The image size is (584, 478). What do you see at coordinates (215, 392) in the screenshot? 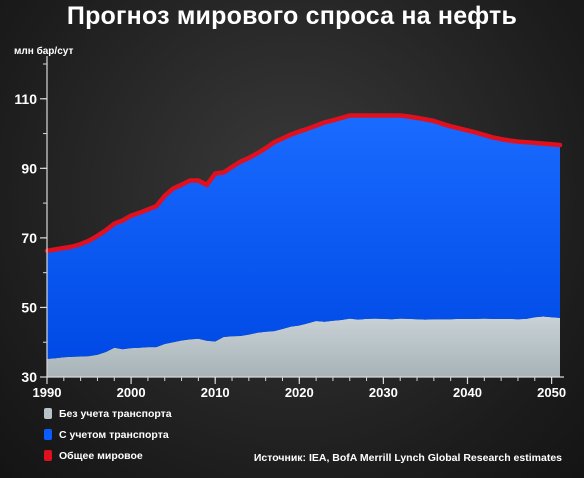
I see `x-tick-label: 2010` at bounding box center [215, 392].